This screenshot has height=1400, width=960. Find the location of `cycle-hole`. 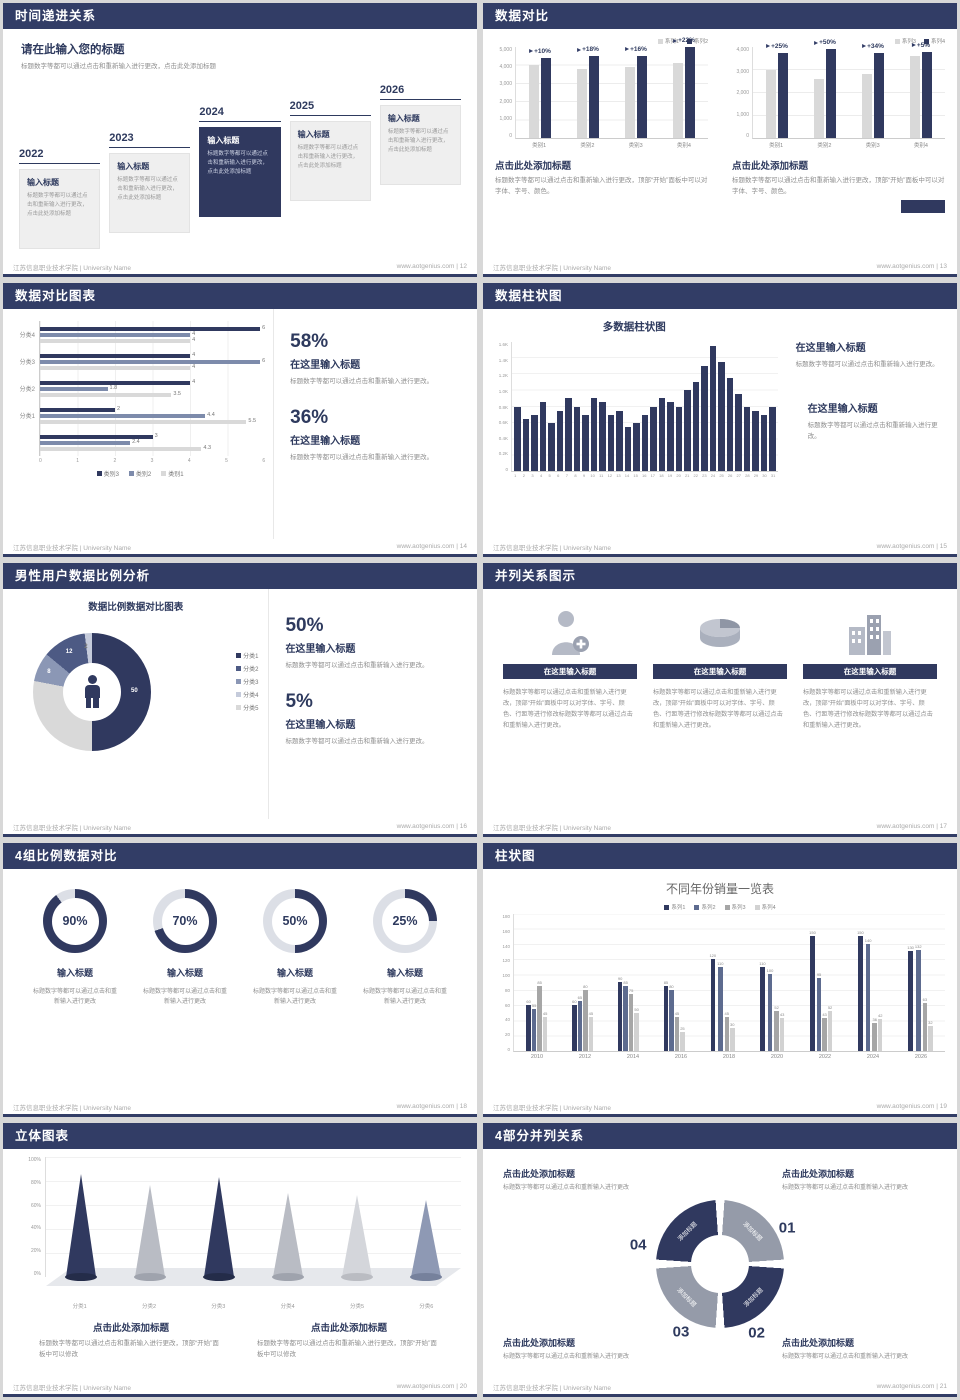

cycle-hole is located at coordinates (720, 1264).